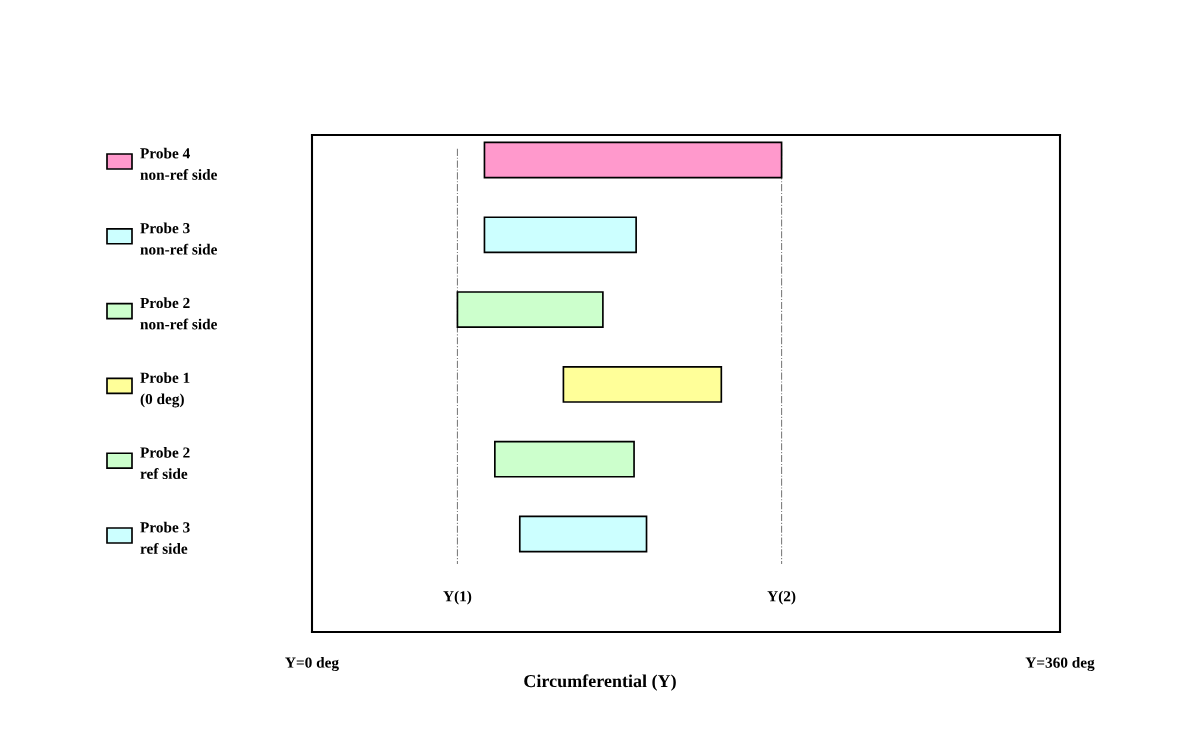 The width and height of the screenshot is (1185, 749). I want to click on y-tick-label: Probe 2 non-ref side, so click(178, 313).